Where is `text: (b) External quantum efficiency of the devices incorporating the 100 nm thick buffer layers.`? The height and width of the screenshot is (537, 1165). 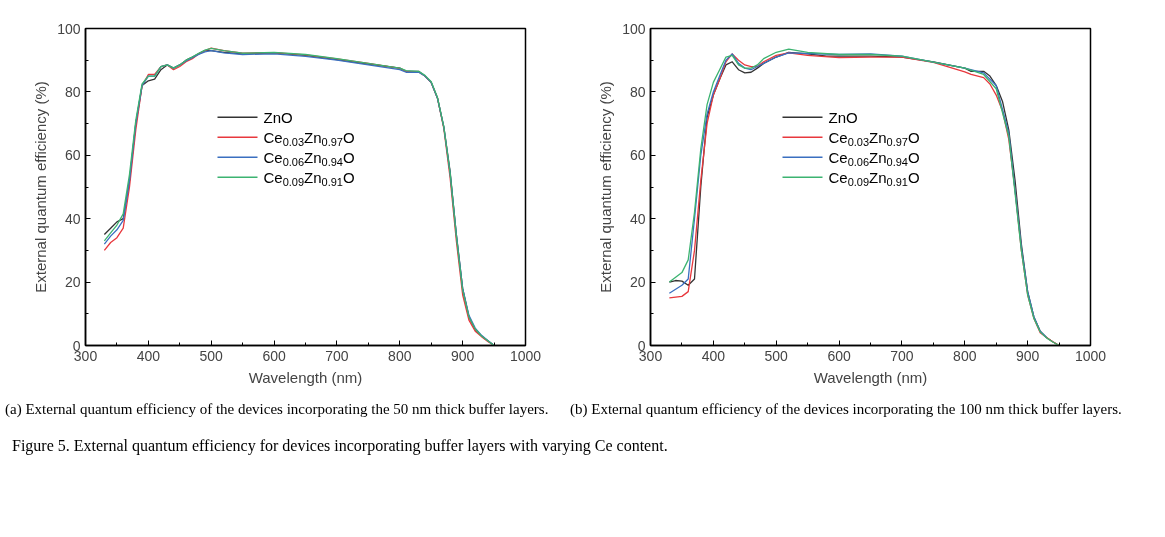
text: (b) External quantum efficiency of the devices incorporating the 100 nm thick buffer layers. is located at coordinates (846, 409).